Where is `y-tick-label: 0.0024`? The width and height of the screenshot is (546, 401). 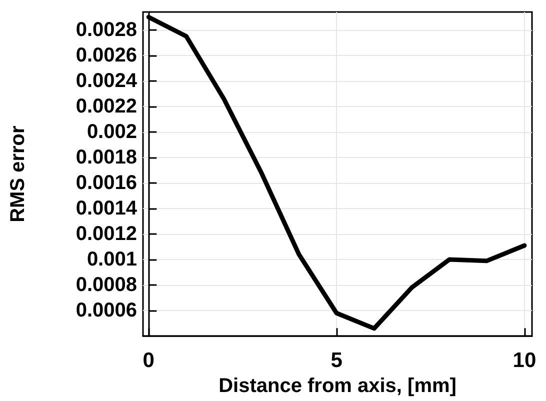 y-tick-label: 0.0024 is located at coordinates (107, 81).